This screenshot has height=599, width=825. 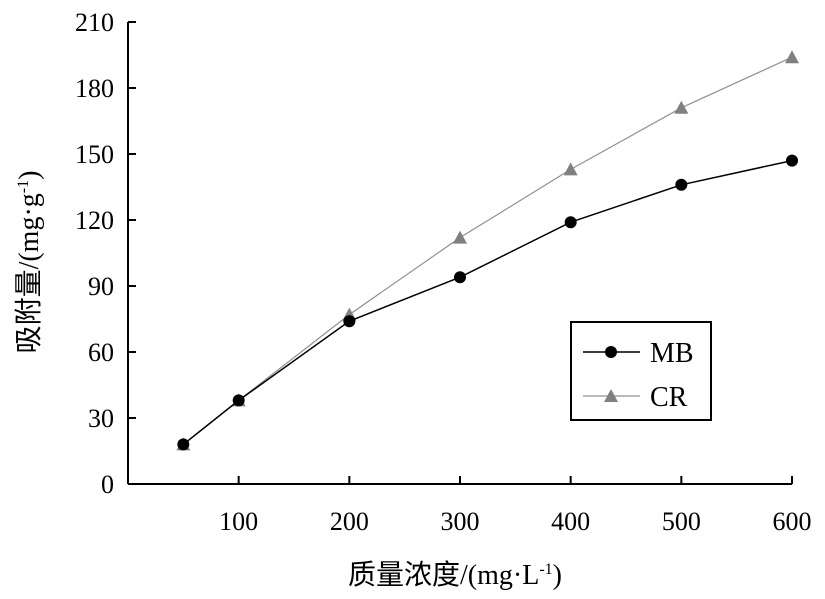 I want to click on y-tick-label: 30, so click(x=101, y=418).